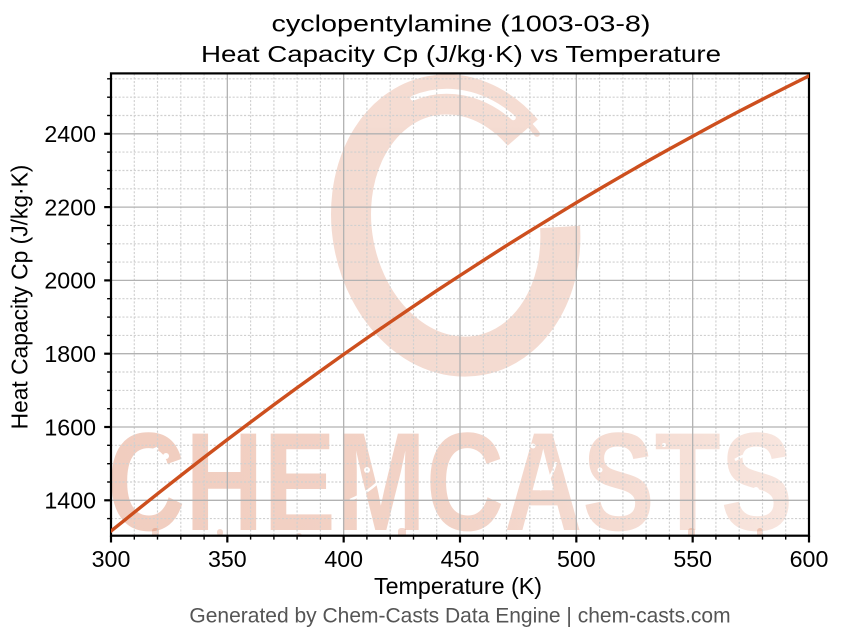 The height and width of the screenshot is (644, 843). What do you see at coordinates (70, 427) in the screenshot?
I see `svg-text: 1600` at bounding box center [70, 427].